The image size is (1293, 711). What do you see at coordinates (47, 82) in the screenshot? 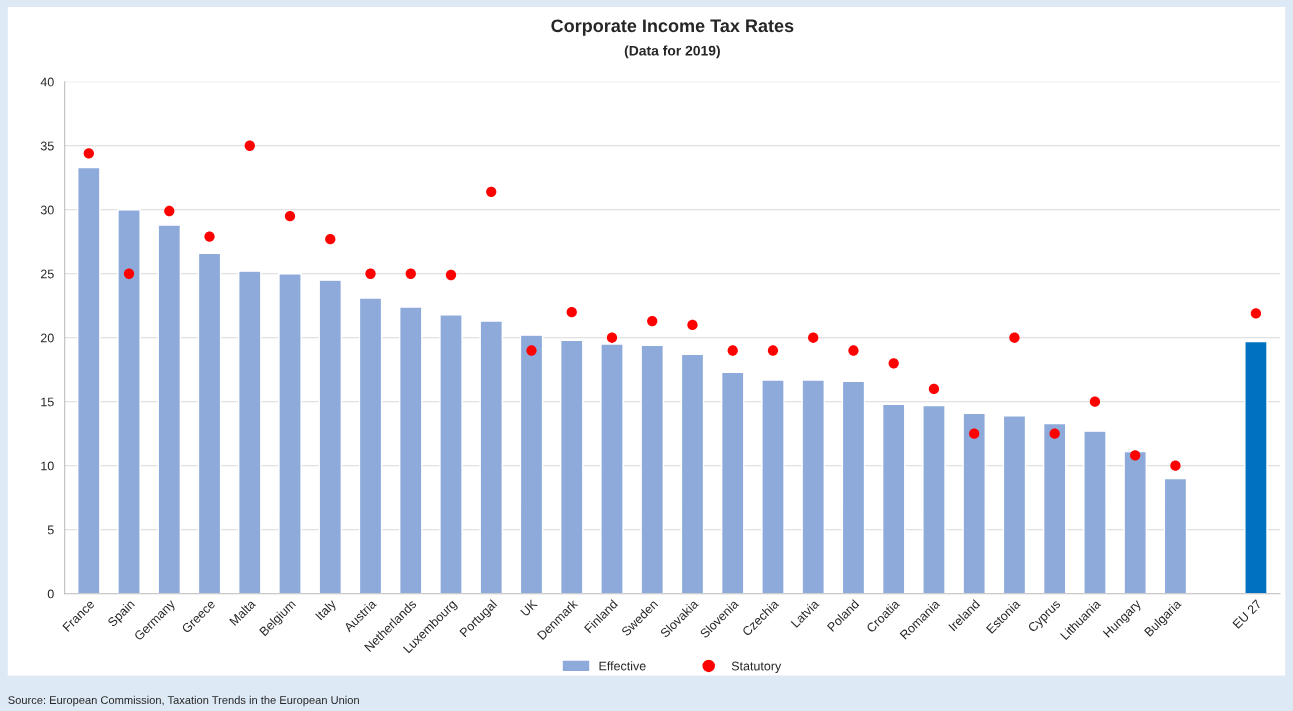
I see `y-tick-label: 40` at bounding box center [47, 82].